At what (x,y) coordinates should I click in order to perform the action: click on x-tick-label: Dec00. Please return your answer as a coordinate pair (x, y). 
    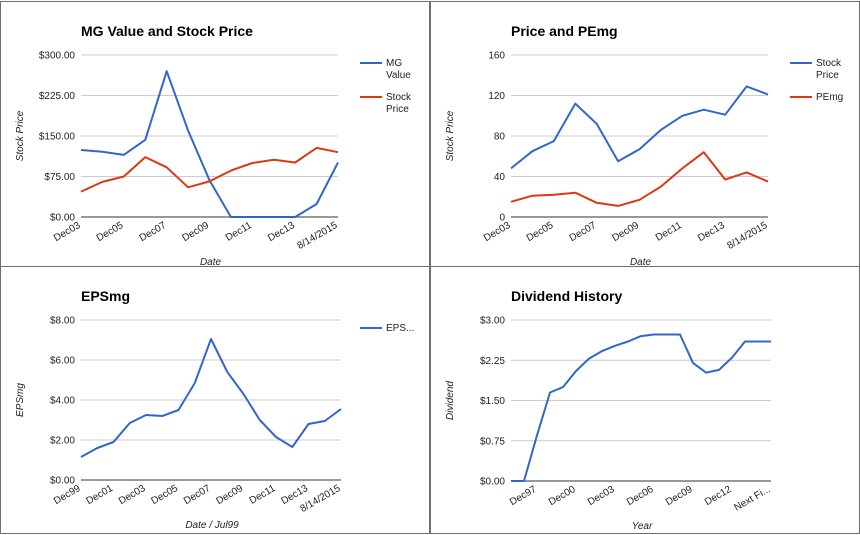
    Looking at the image, I should click on (562, 496).